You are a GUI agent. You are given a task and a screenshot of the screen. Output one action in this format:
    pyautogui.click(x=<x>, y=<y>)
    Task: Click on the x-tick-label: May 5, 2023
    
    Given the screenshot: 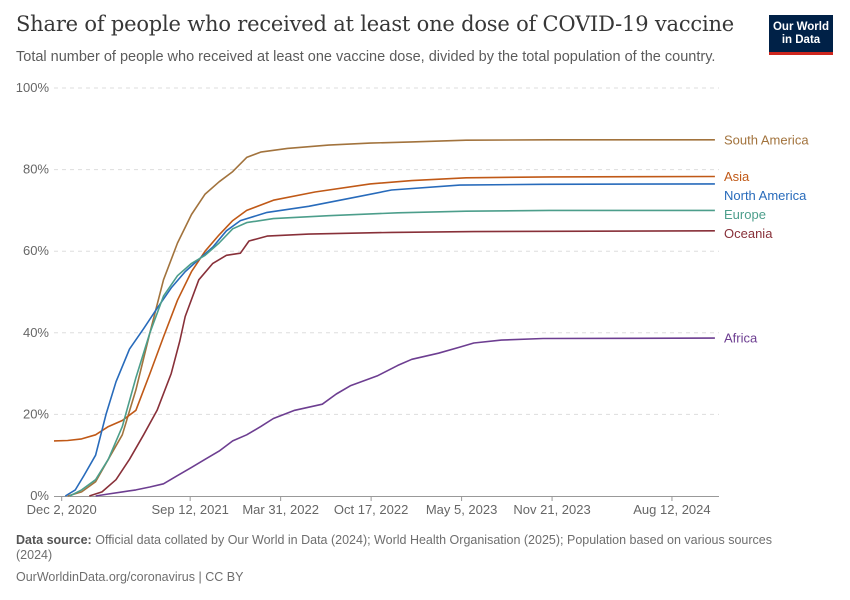 What is the action you would take?
    pyautogui.click(x=462, y=509)
    